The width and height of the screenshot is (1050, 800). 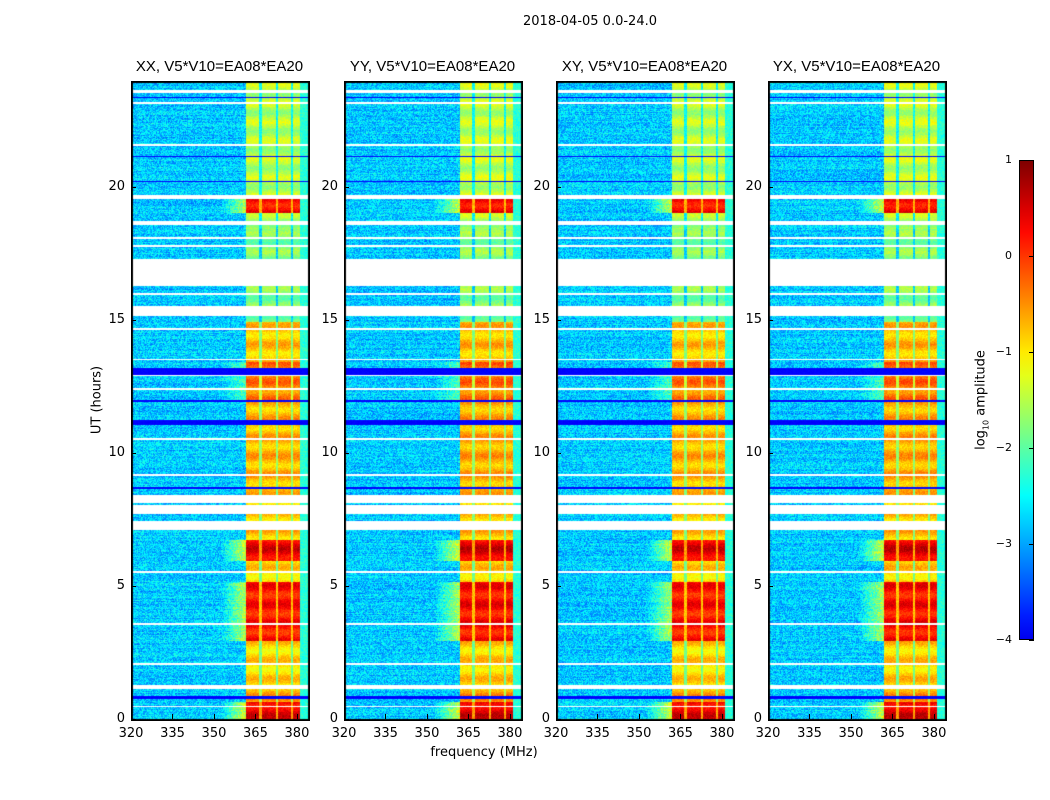 I want to click on panel-title: YX, V5*V10=EA08*EA20, so click(x=856, y=66).